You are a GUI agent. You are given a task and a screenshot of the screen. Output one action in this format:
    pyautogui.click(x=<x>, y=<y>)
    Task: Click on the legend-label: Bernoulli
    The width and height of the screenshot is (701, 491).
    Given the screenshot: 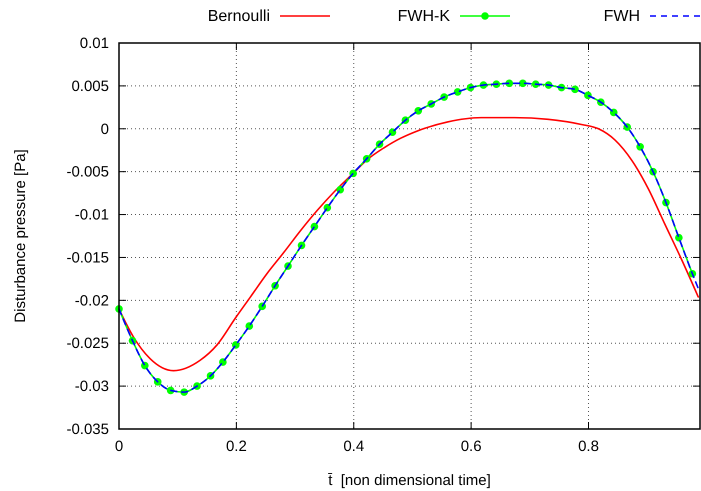 What is the action you would take?
    pyautogui.click(x=239, y=16)
    